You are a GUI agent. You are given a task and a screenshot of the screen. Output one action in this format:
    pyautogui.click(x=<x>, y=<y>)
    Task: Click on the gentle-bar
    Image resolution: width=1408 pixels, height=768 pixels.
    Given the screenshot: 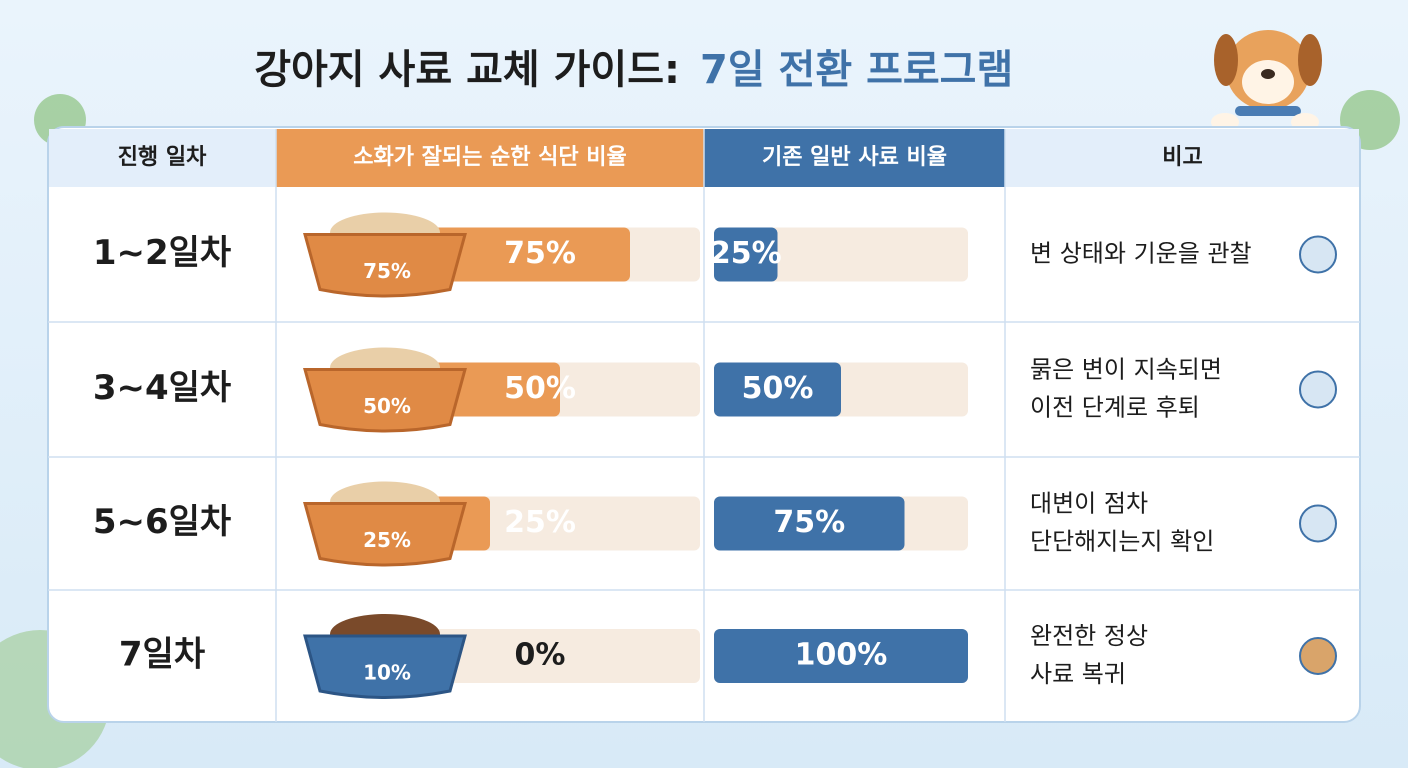 What is the action you would take?
    pyautogui.click(x=525, y=254)
    